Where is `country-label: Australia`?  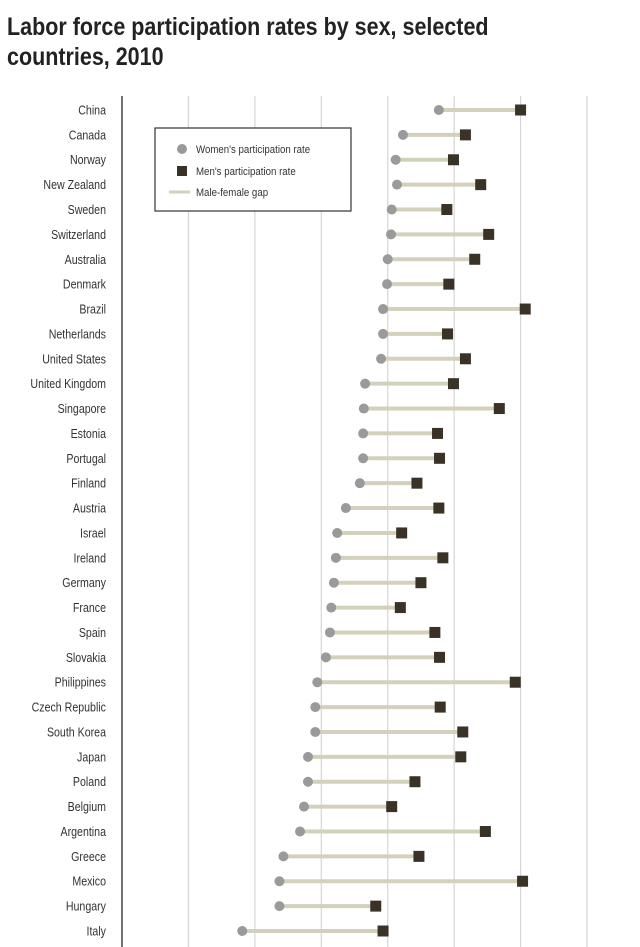 country-label: Australia is located at coordinates (86, 260).